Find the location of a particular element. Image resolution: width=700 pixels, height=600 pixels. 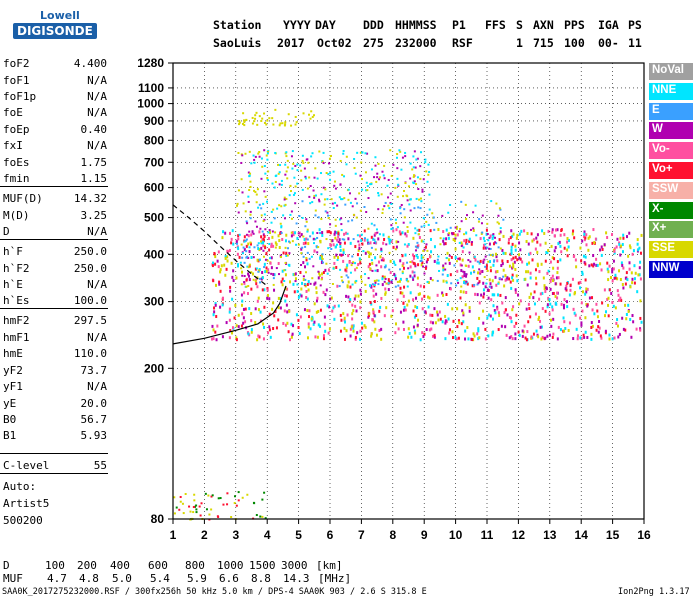

x-tick-label: 16 is located at coordinates (644, 535).